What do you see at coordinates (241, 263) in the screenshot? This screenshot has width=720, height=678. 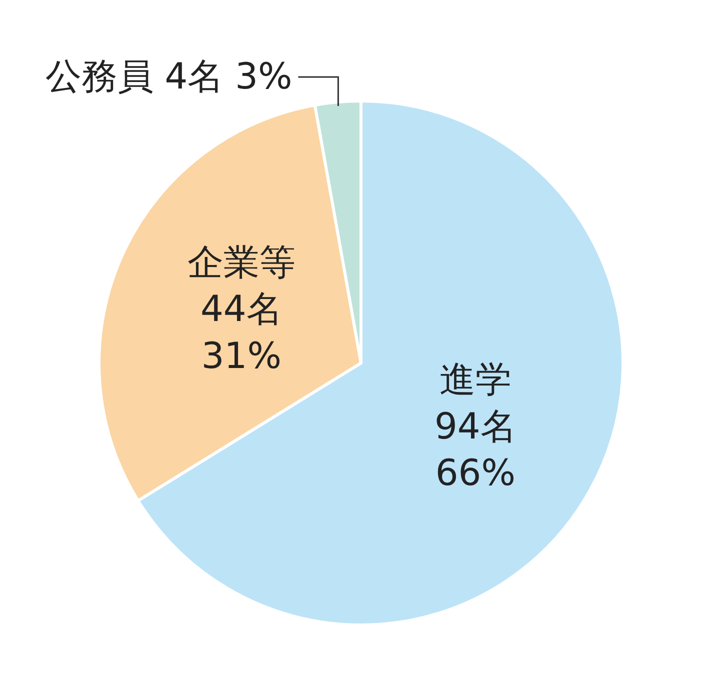 I see `slice-label: 企業等` at bounding box center [241, 263].